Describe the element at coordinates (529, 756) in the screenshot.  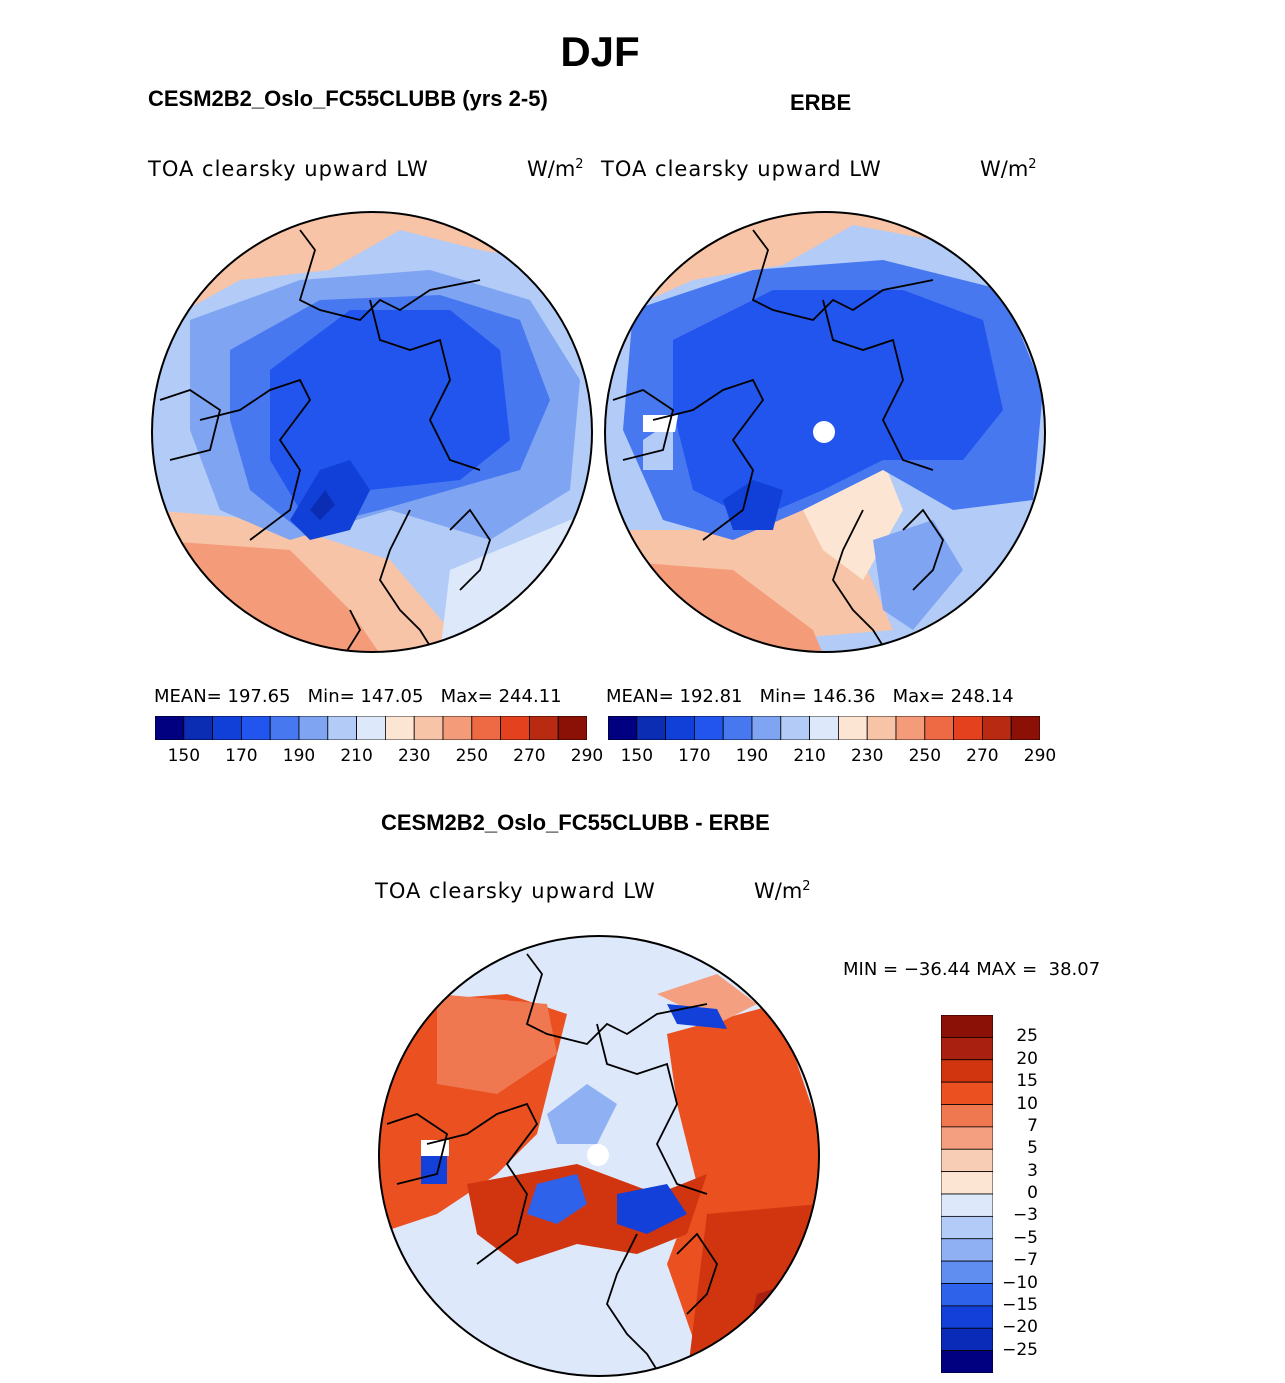
I see `colorbar-tick-label: 270` at that location.